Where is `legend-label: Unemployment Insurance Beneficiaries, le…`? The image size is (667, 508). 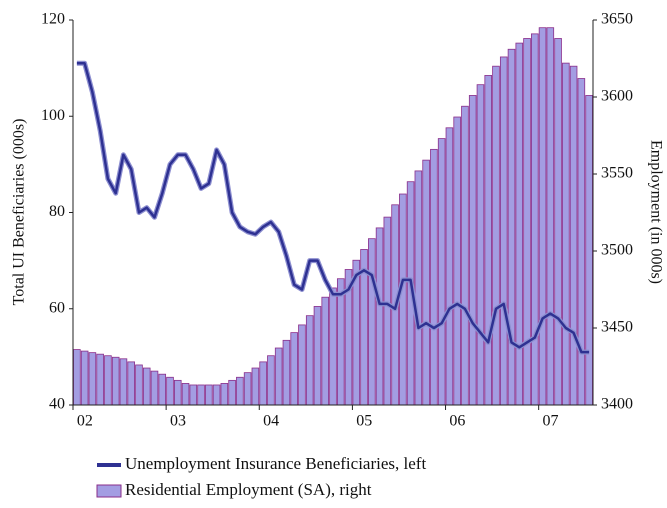 legend-label: Unemployment Insurance Beneficiaries, le… is located at coordinates (275, 463).